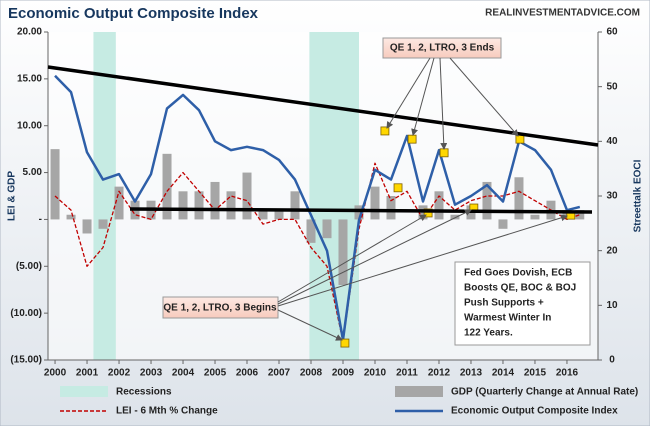 This screenshot has width=650, height=426. Describe the element at coordinates (567, 373) in the screenshot. I see `x-tick-label: 2016` at that location.